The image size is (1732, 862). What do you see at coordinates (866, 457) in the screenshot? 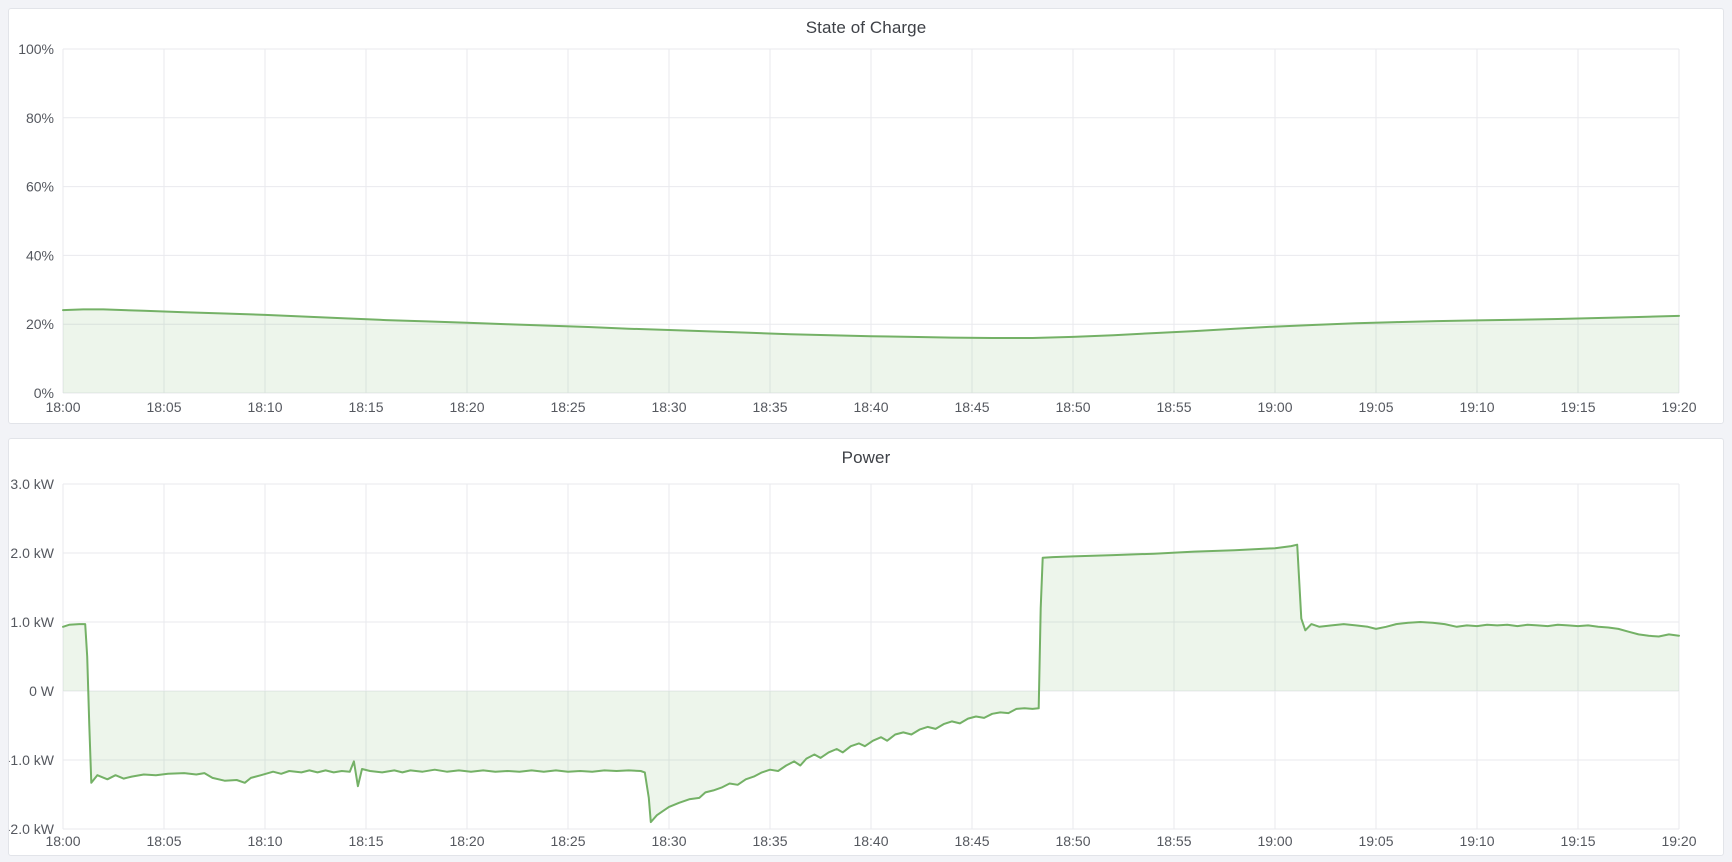
I see `panel-title-power: Power` at bounding box center [866, 457].